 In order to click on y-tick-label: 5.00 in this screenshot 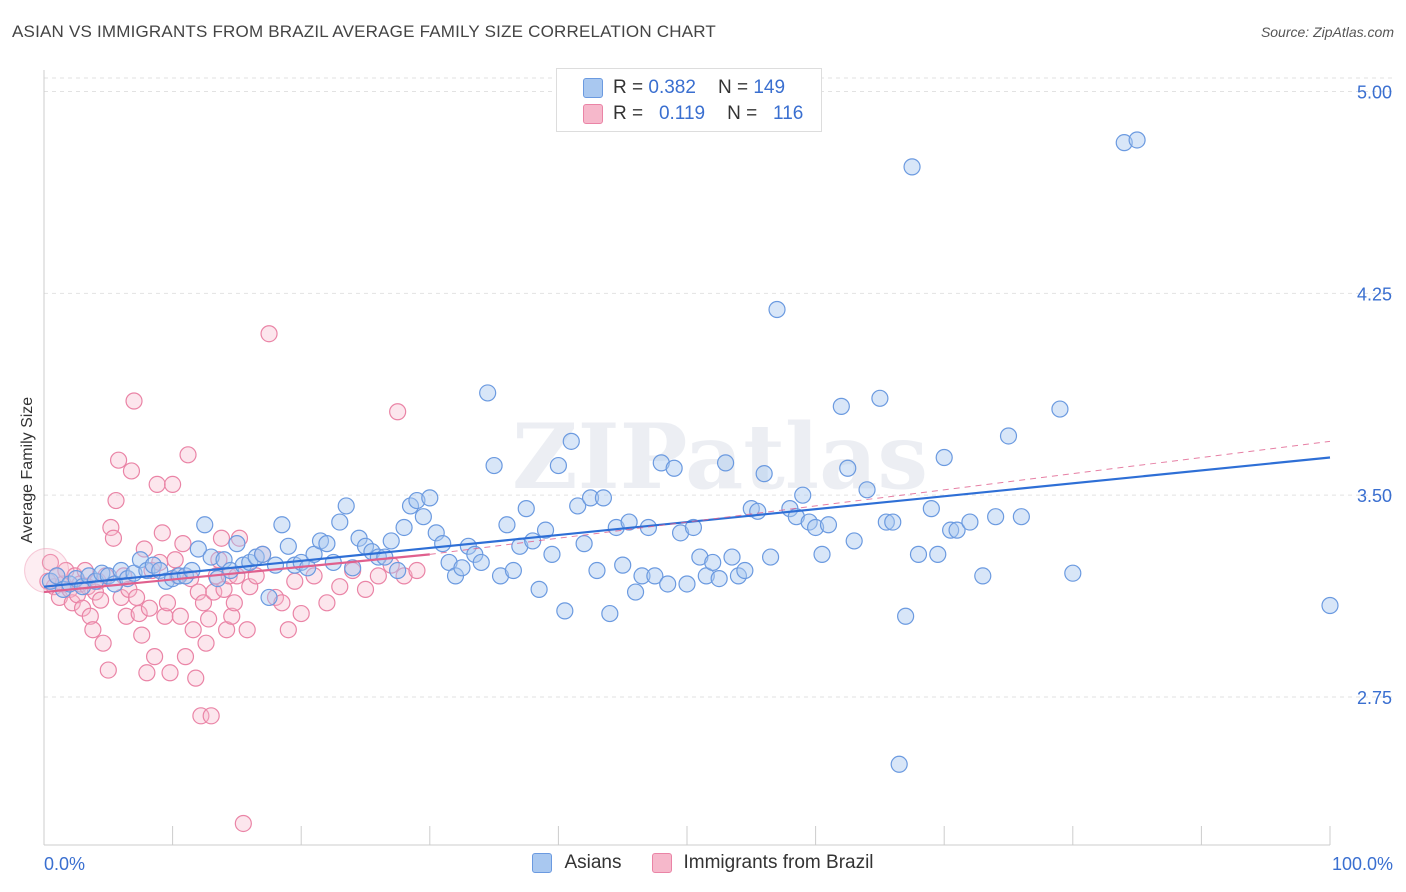, I will do `click(1374, 93)`.